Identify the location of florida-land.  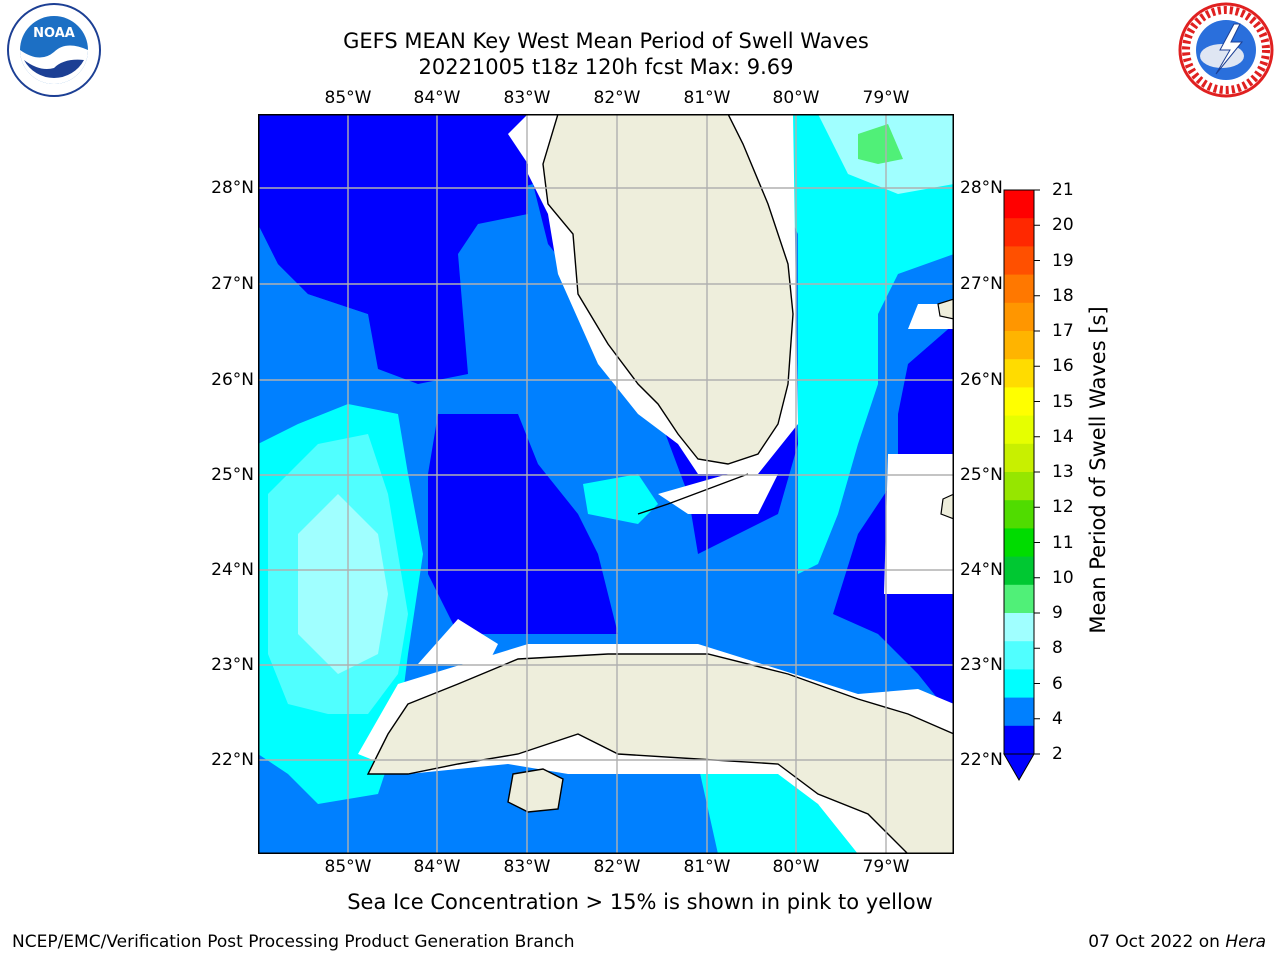
(668, 289).